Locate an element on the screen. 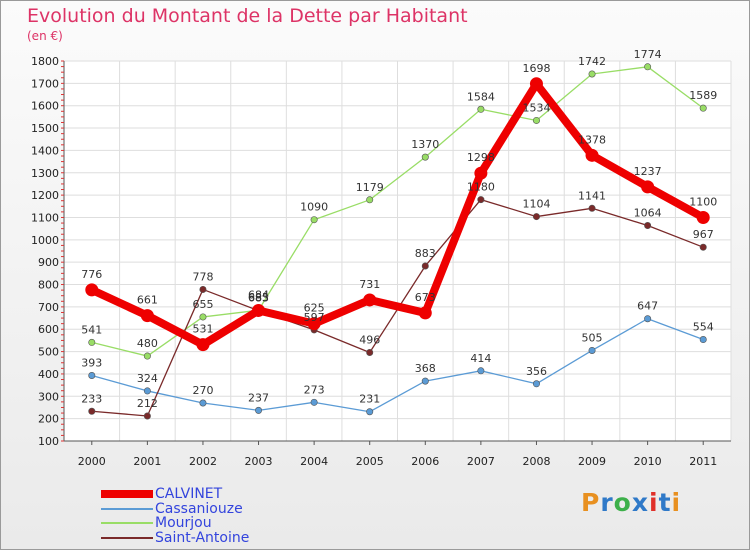  legend-label: Saint-Antoine is located at coordinates (202, 537).